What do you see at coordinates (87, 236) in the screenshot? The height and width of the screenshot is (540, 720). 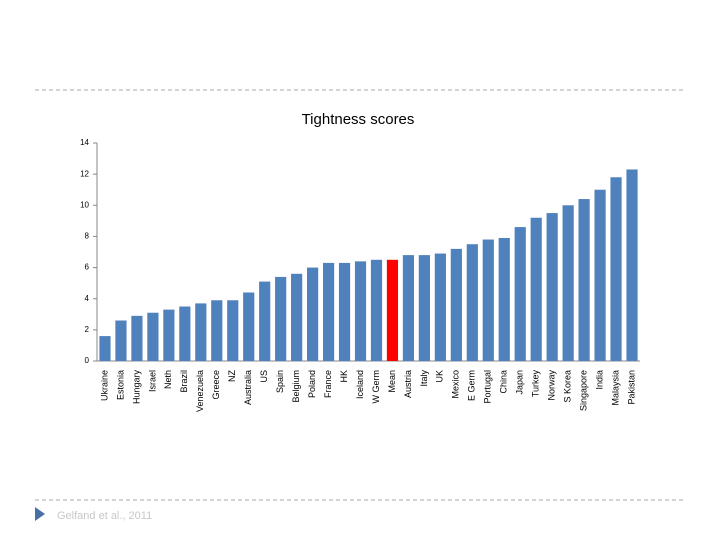 I see `y-tick-label: 8` at bounding box center [87, 236].